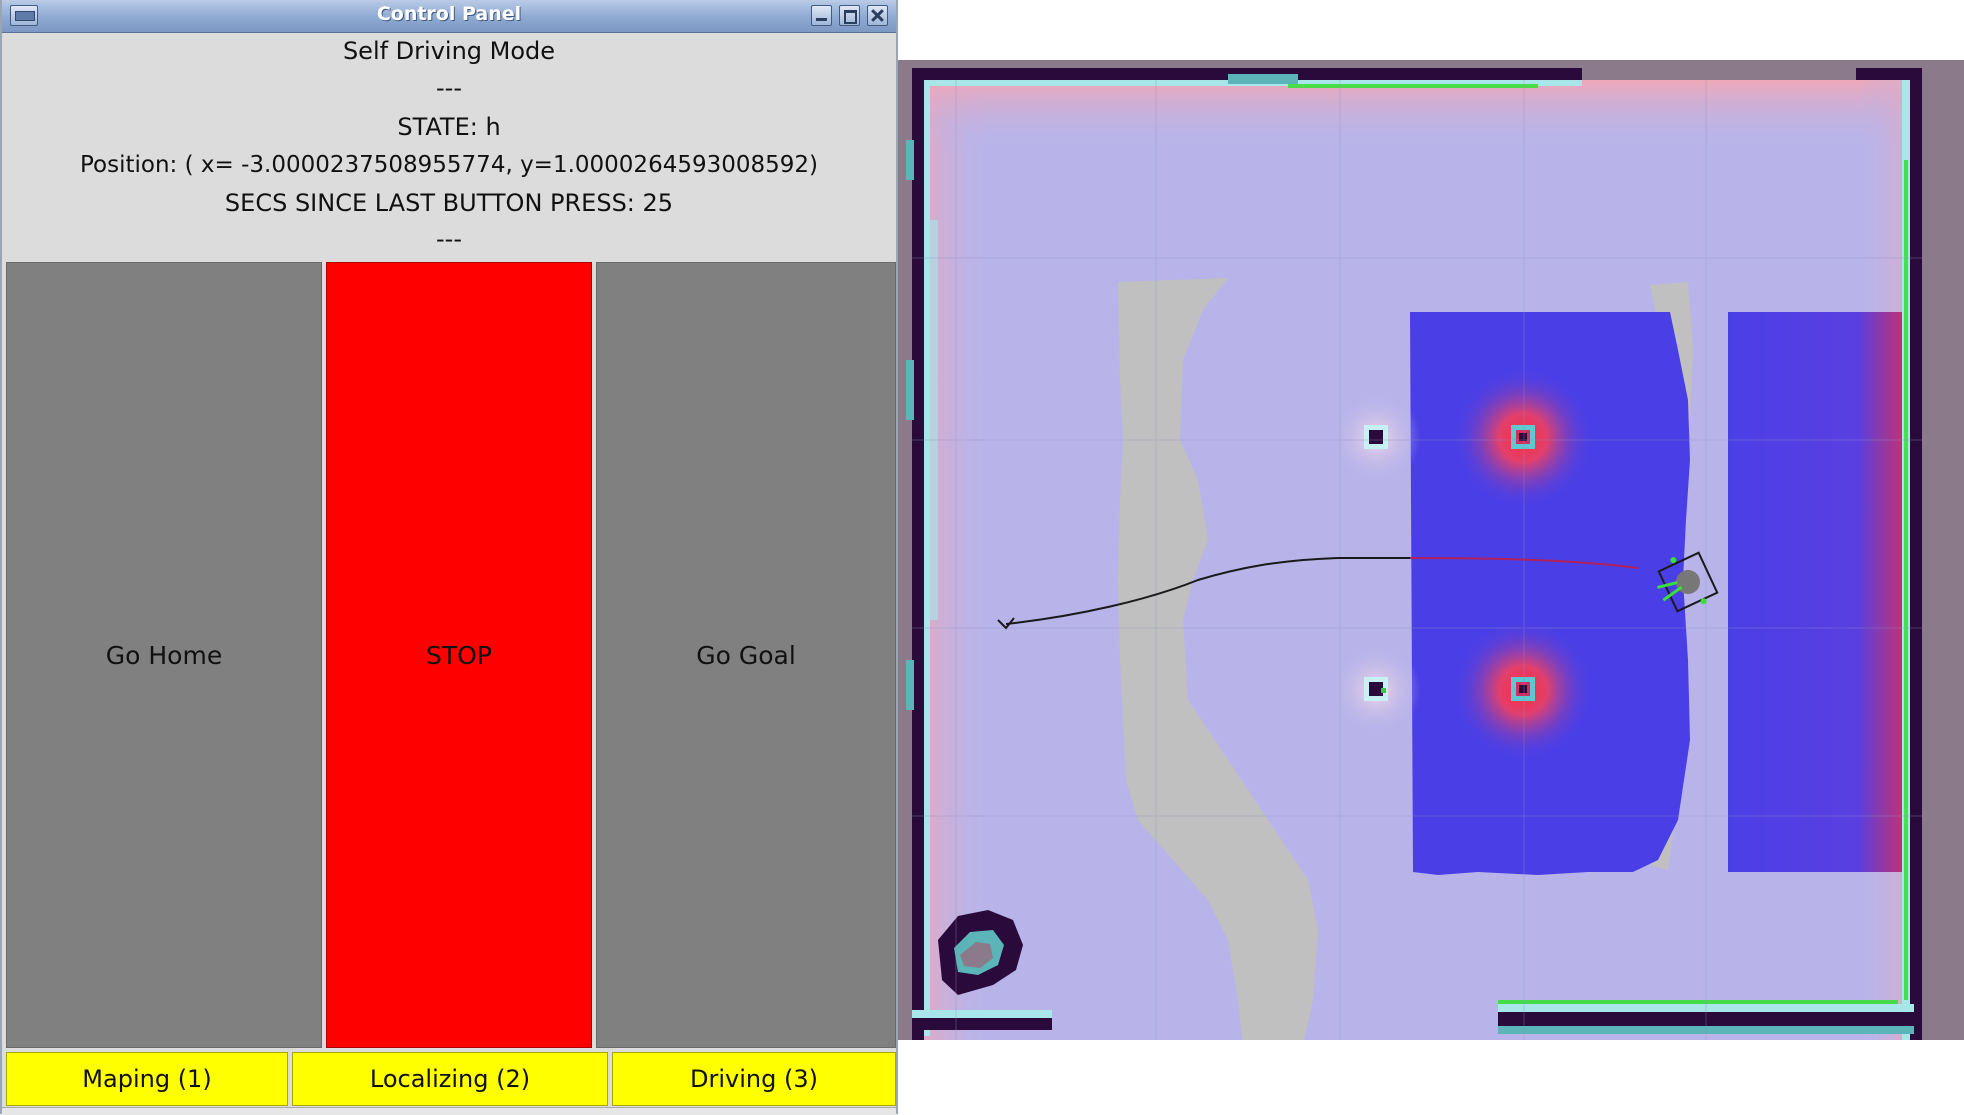 This screenshot has width=1964, height=1115. Describe the element at coordinates (1218, 661) in the screenshot. I see `unknown-region` at that location.